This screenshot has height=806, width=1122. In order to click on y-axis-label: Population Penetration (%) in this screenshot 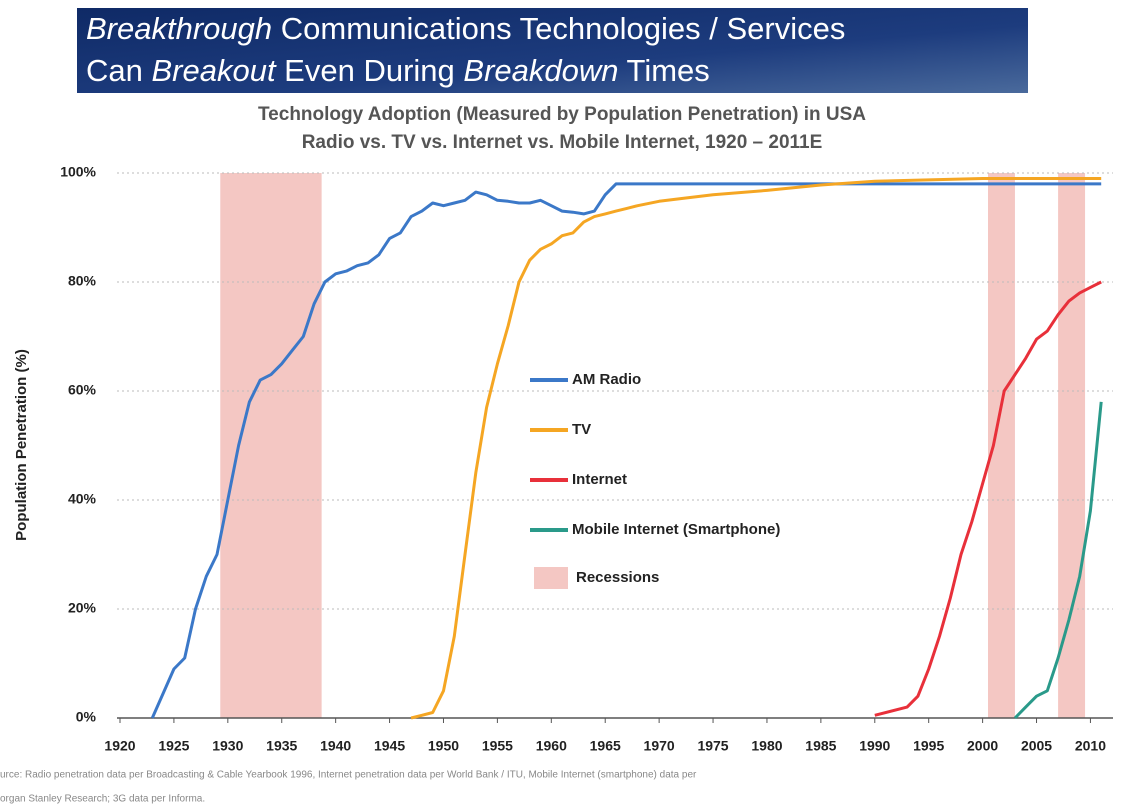, I will do `click(21, 445)`.